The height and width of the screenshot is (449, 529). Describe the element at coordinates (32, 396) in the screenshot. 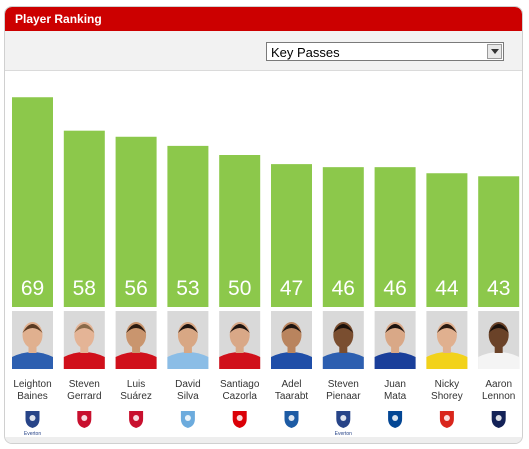

I see `player-last-name: Baines` at that location.